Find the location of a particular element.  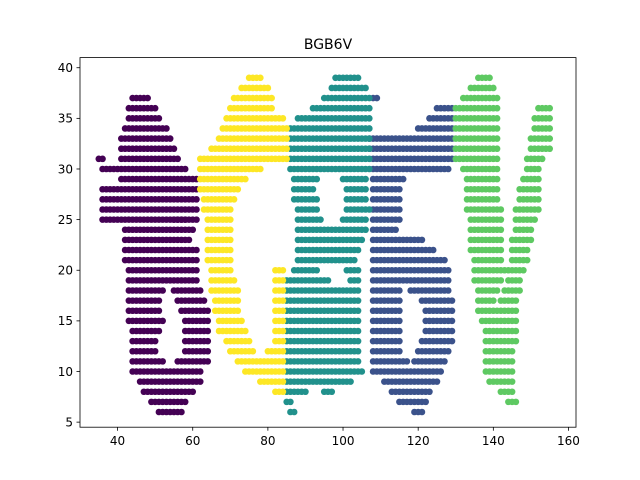

y-tick-label: 20 is located at coordinates (65, 271).